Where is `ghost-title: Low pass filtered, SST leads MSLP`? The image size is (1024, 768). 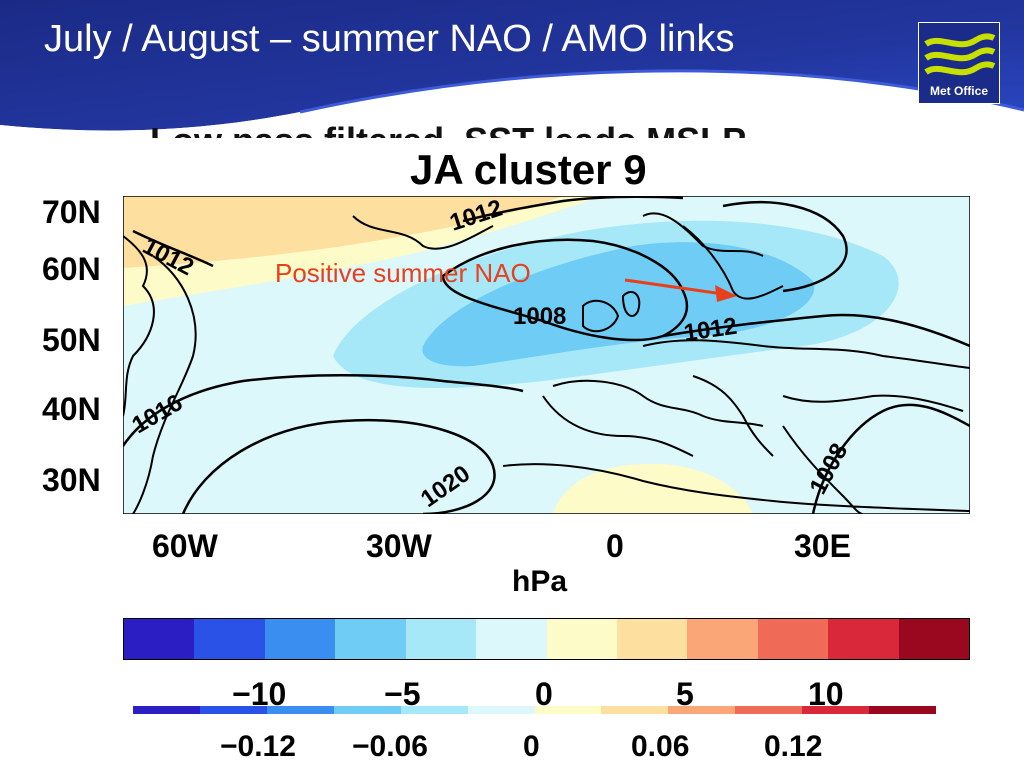
ghost-title: Low pass filtered, SST leads MSLP is located at coordinates (448, 129).